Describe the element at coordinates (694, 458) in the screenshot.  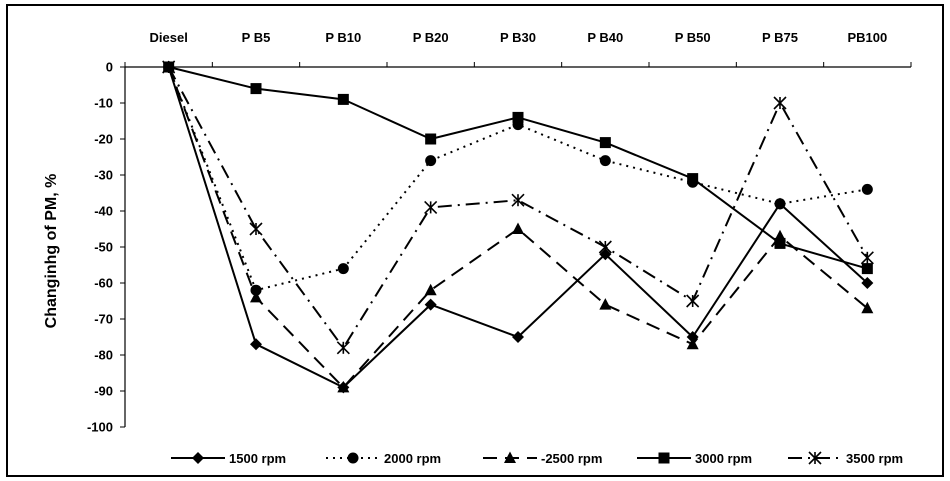
I see `legend-item: 3000 rpm` at that location.